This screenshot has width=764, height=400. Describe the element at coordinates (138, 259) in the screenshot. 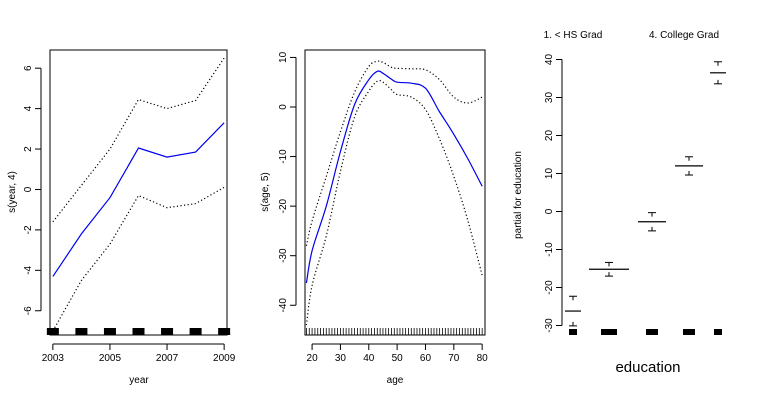

I see `year-lower-line` at that location.